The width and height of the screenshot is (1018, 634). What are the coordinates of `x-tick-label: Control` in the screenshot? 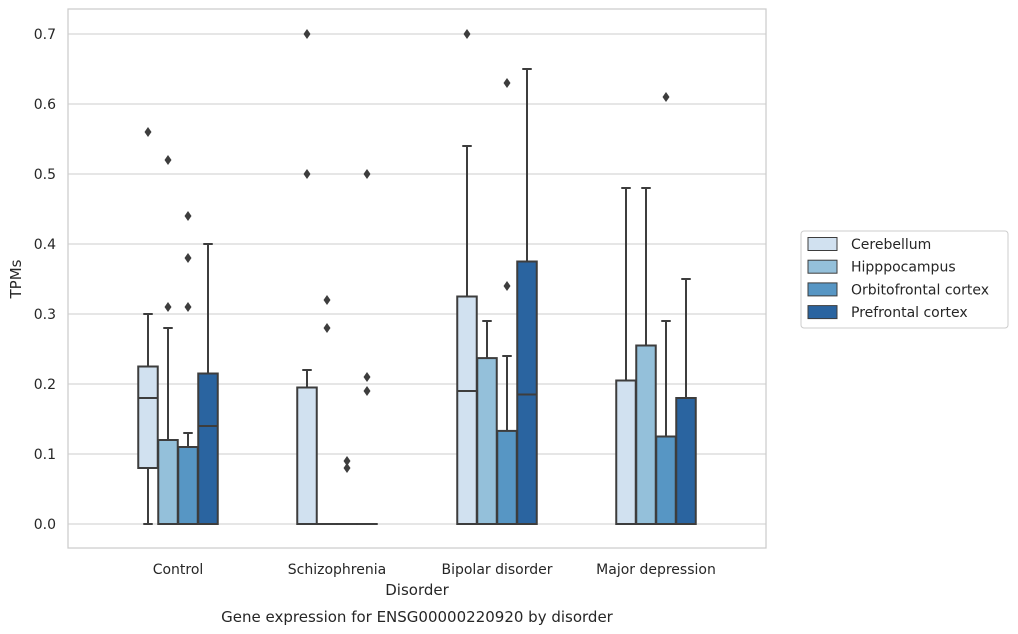 It's located at (178, 570).